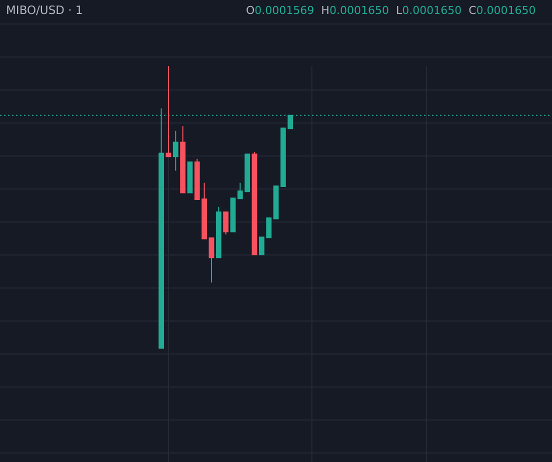 This screenshot has height=462, width=552. What do you see at coordinates (355, 10) in the screenshot?
I see `text: H0.0001650` at bounding box center [355, 10].